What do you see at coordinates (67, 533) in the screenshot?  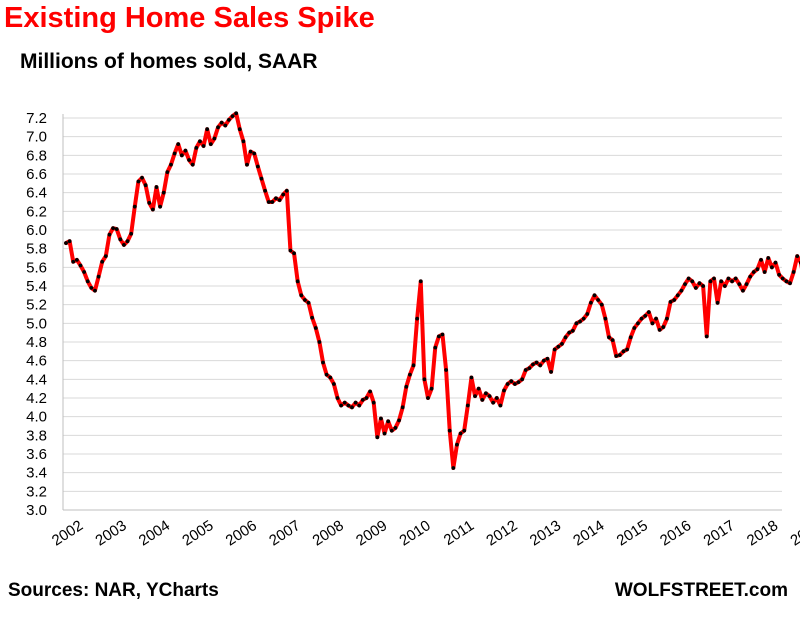 I see `x-tick-label: 2002` at bounding box center [67, 533].